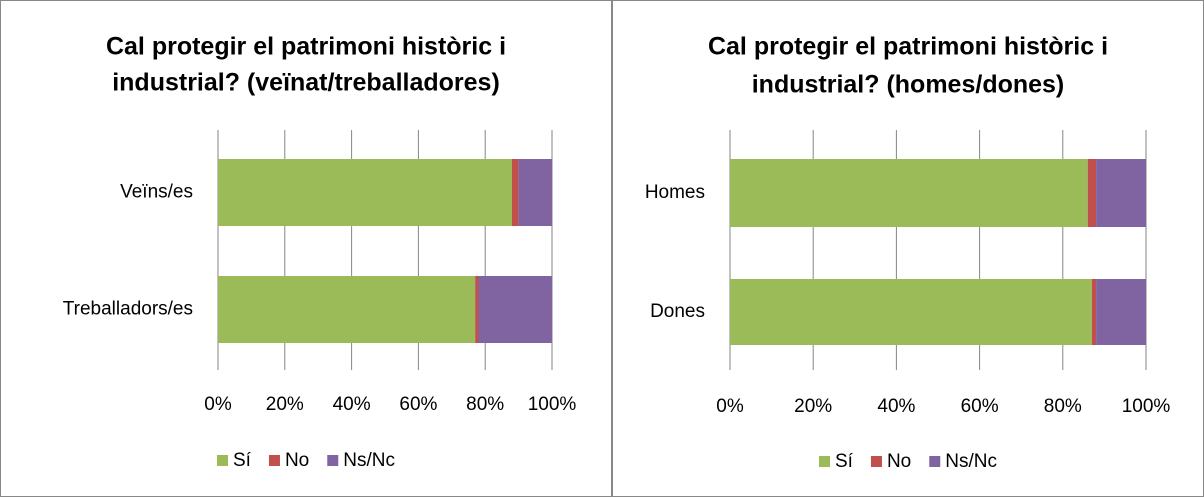 This screenshot has height=497, width=1204. Describe the element at coordinates (156, 192) in the screenshot. I see `y-tick-label: Veïns/es` at that location.